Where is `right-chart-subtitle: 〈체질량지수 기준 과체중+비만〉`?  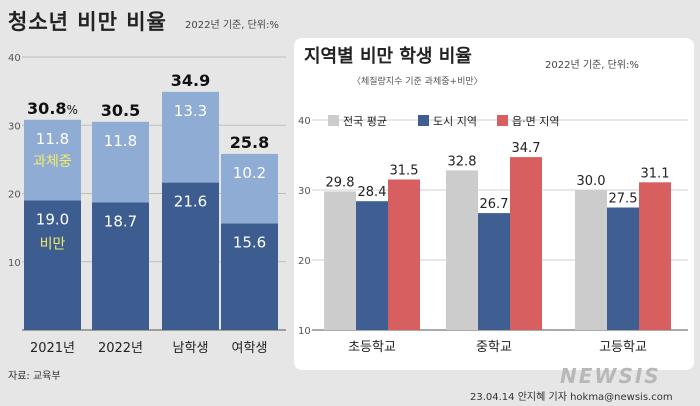
right-chart-subtitle: 〈체질량지수 기준 과체중+비만〉 is located at coordinates (417, 82).